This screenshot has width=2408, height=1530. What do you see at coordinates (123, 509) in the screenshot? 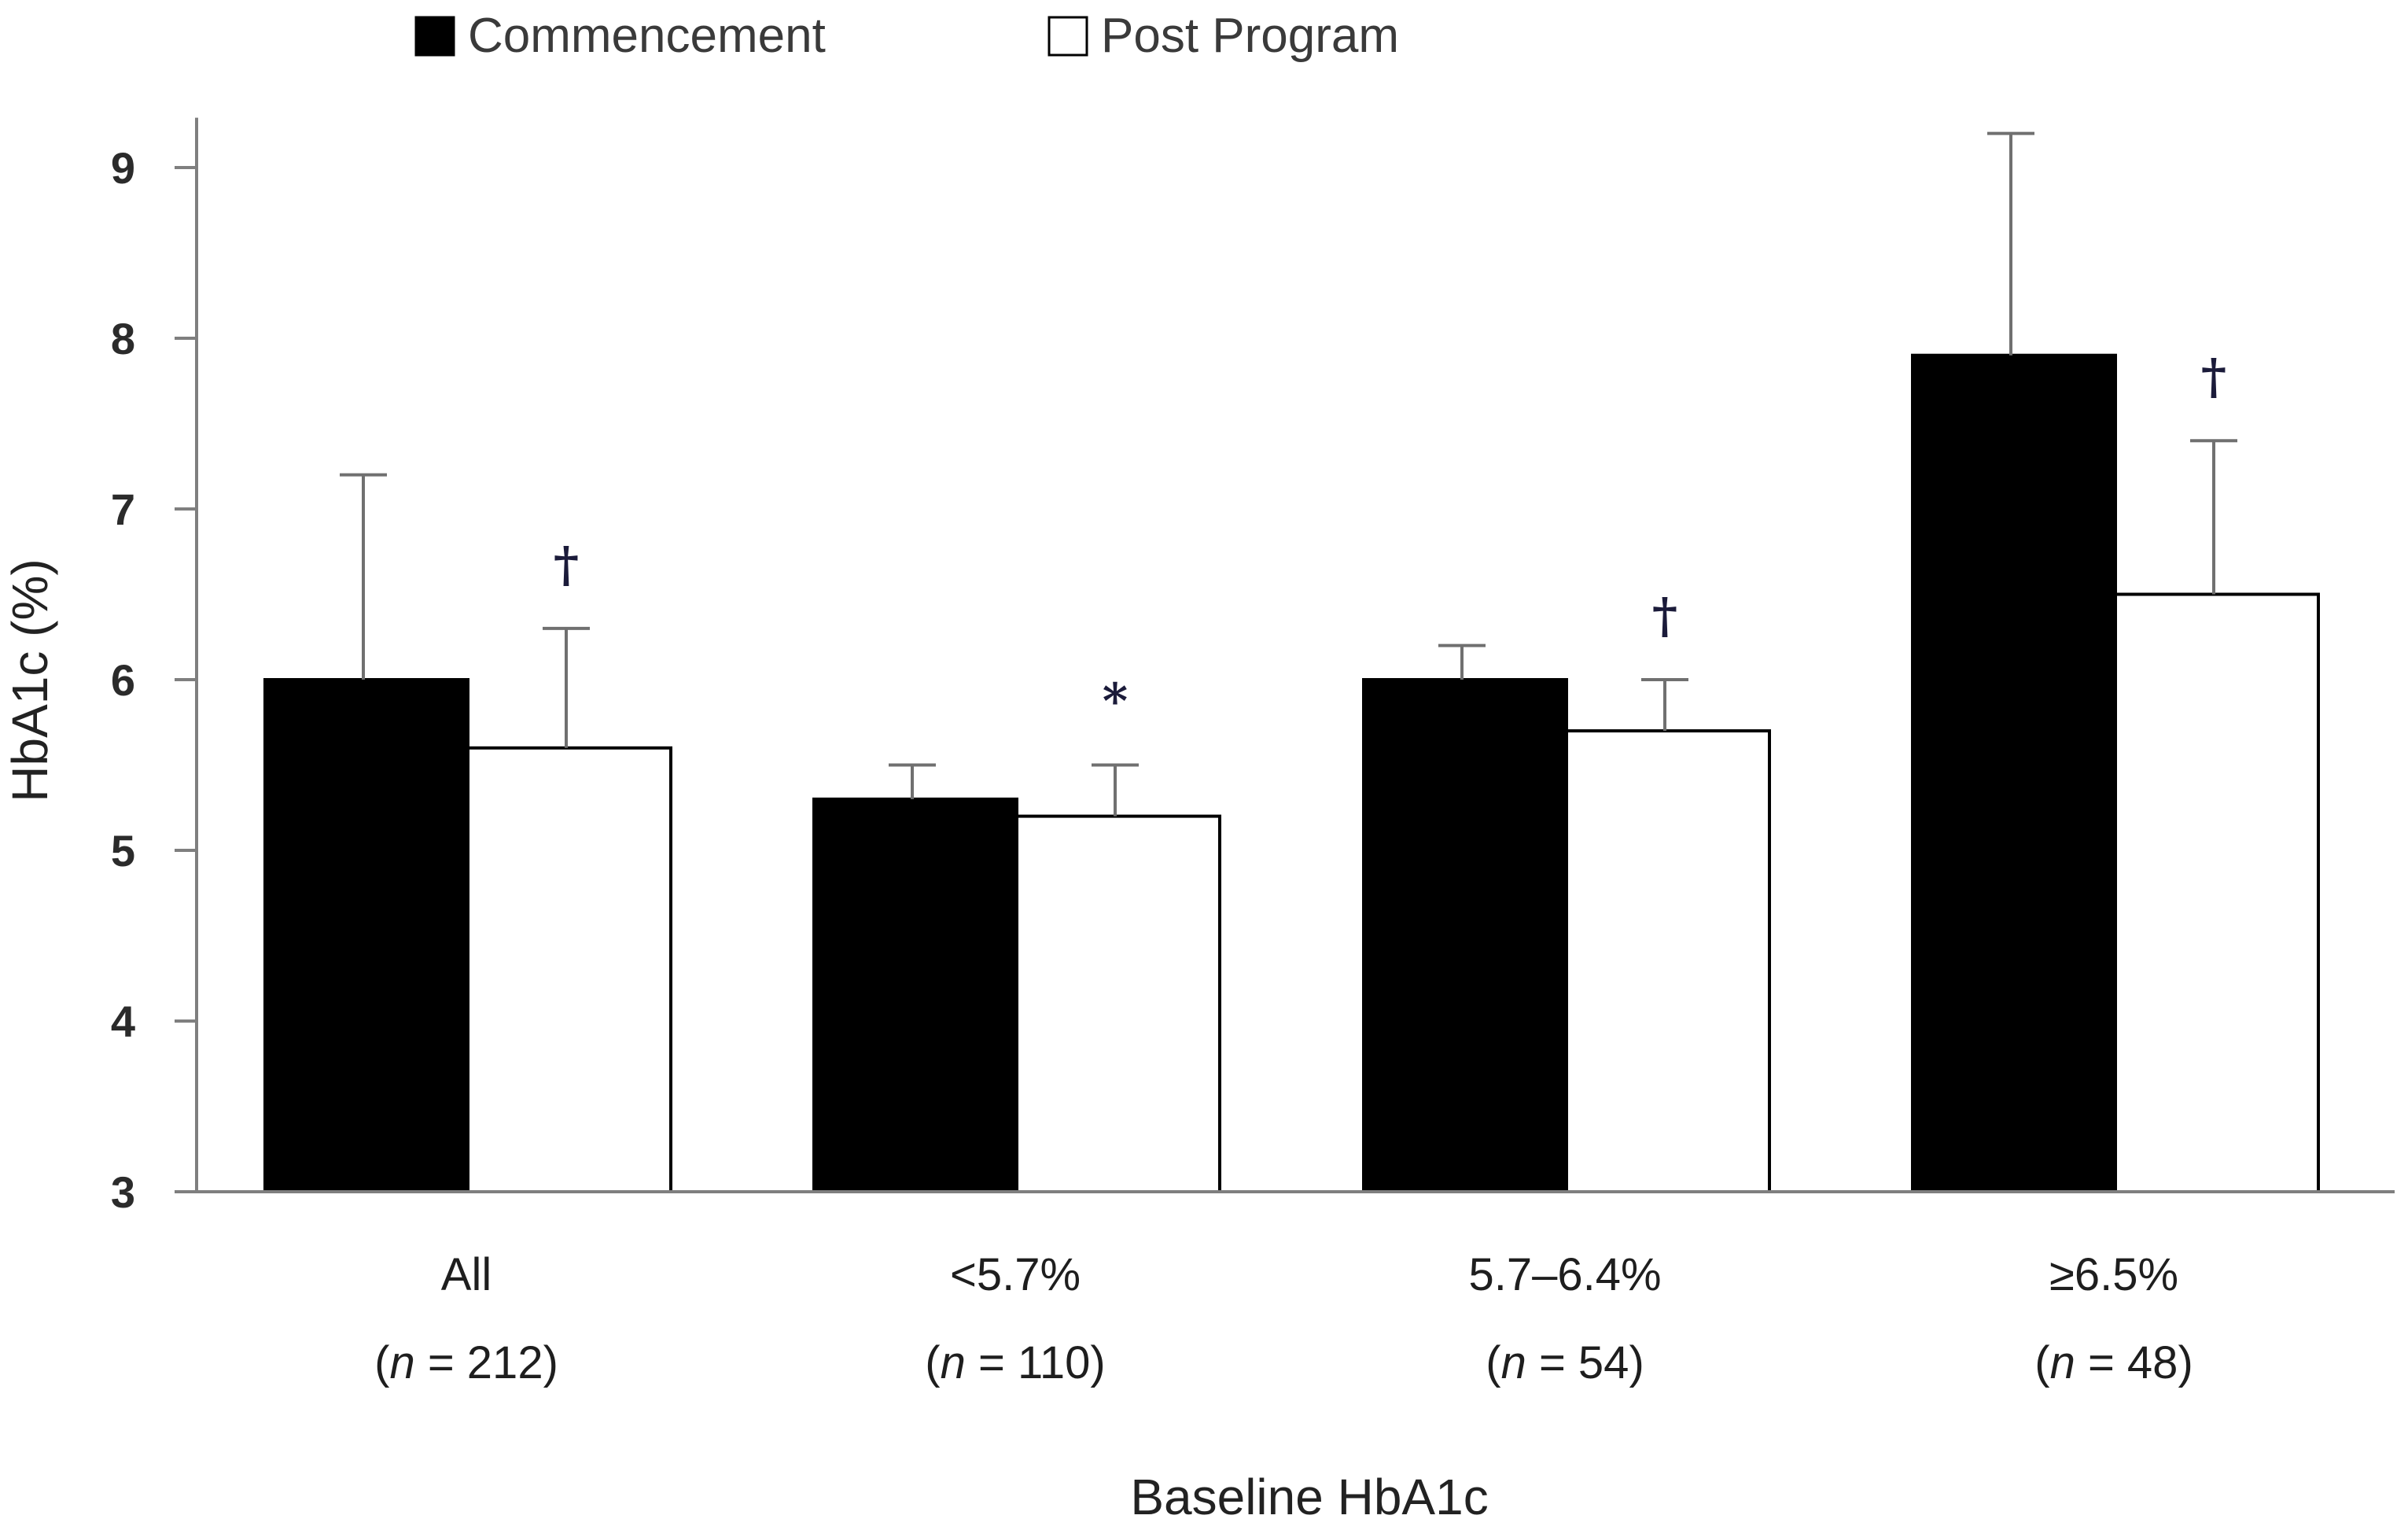
I see `y-tick-label: 7` at bounding box center [123, 509].